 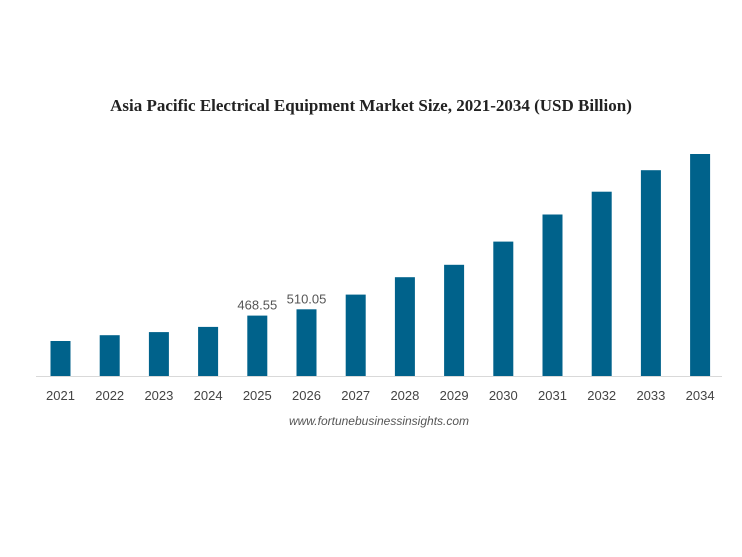 I want to click on data-label-2025: 468.55, so click(x=257, y=305).